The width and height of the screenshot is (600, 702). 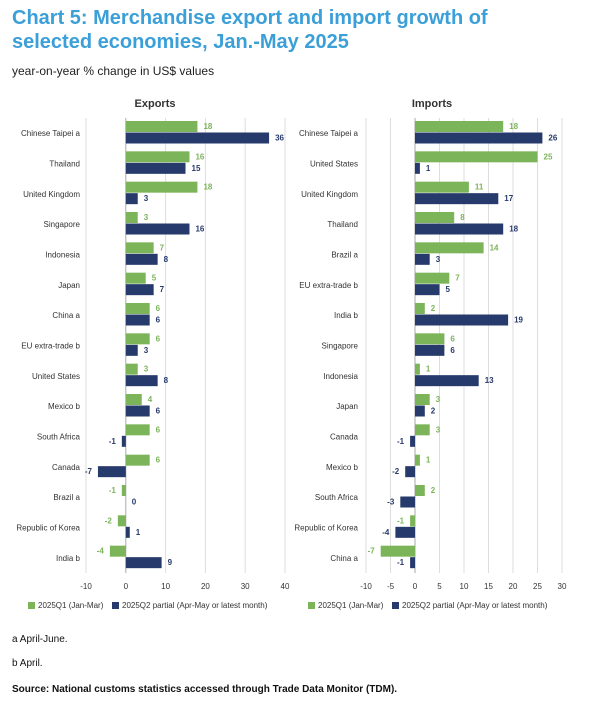 I want to click on category-label: EU extra-trade b, so click(x=328, y=285).